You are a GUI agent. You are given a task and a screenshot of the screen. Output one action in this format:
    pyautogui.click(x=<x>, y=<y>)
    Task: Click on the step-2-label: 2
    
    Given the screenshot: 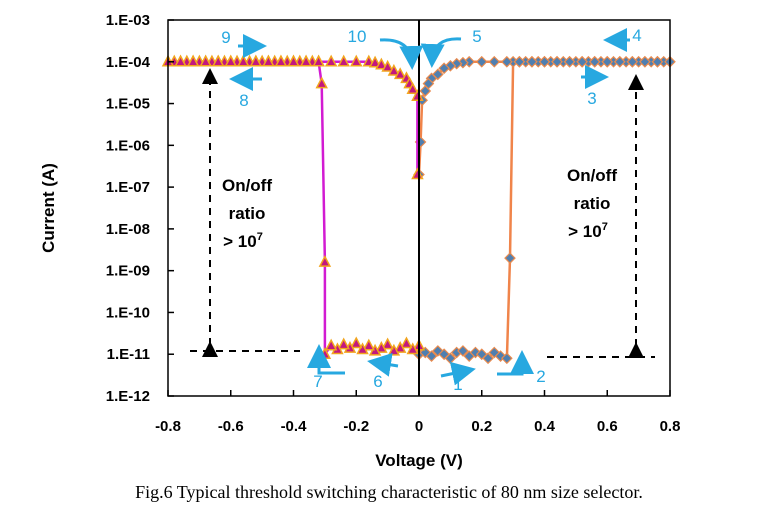 What is the action you would take?
    pyautogui.click(x=540, y=376)
    